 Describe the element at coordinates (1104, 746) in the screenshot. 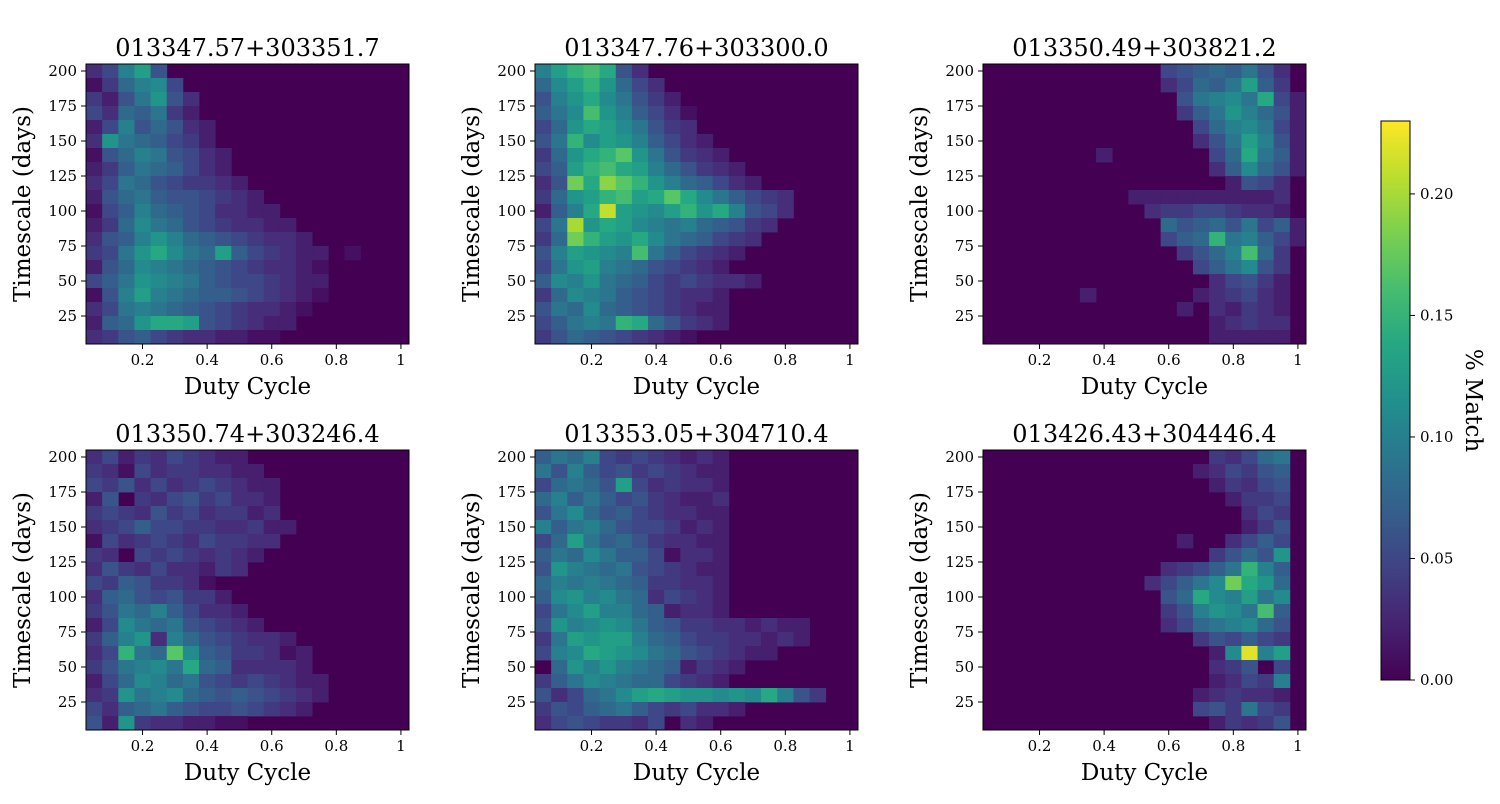

I see `x-tick-label: 0.4` at that location.